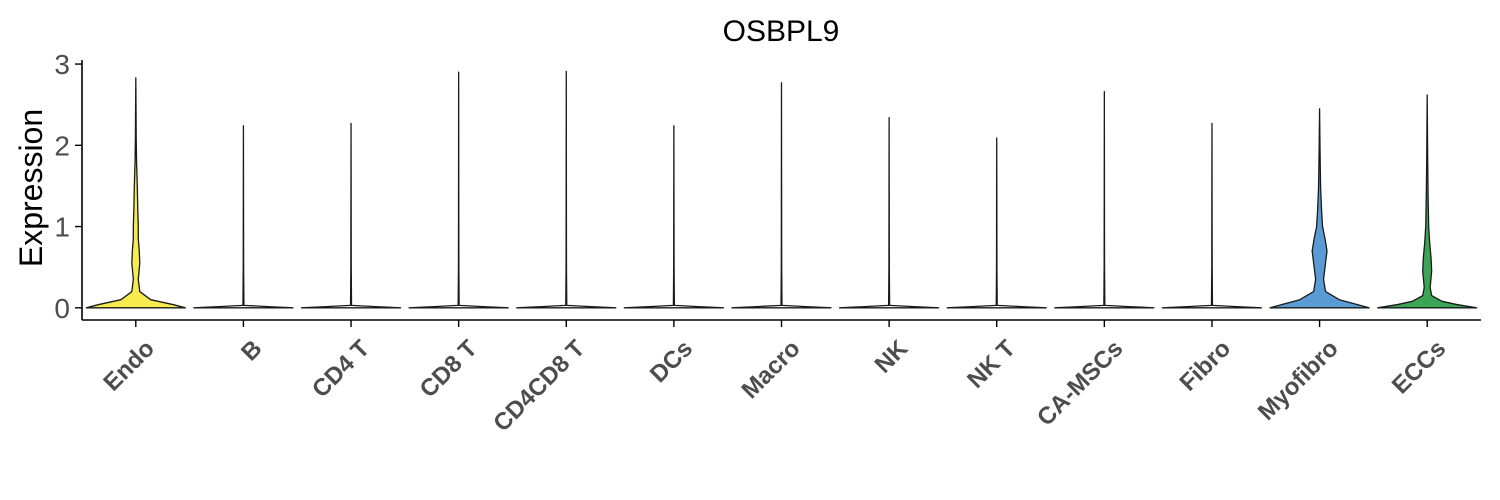 Image resolution: width=1500 pixels, height=500 pixels. I want to click on violin-b, so click(243, 217).